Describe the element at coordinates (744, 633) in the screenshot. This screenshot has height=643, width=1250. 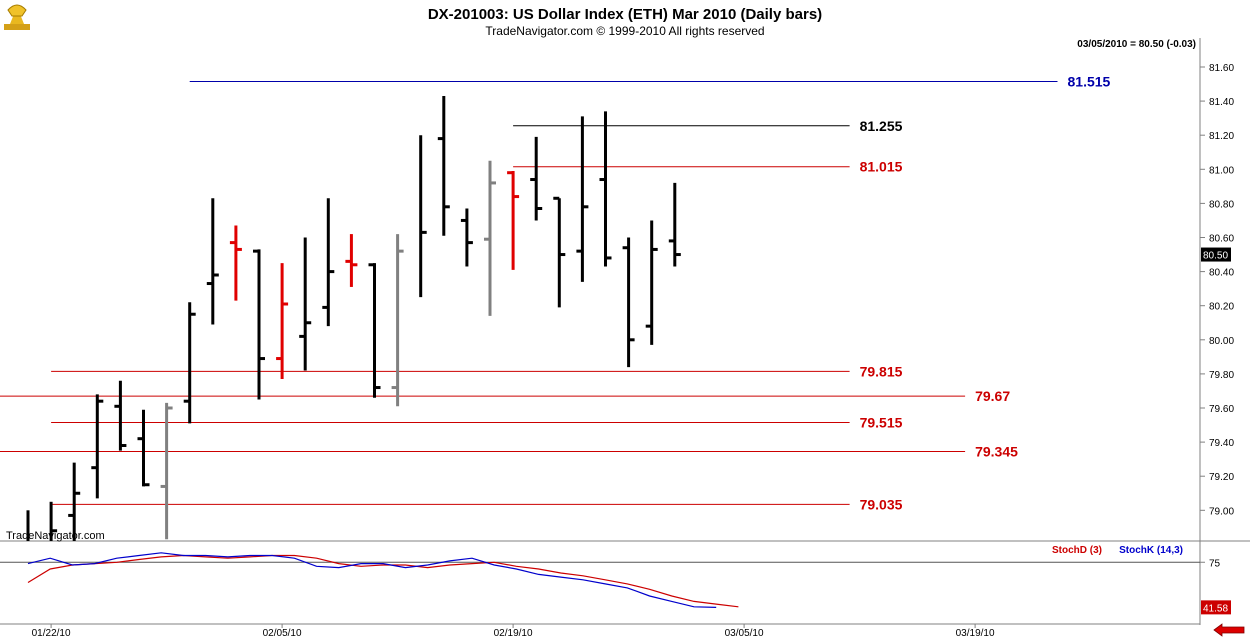
I see `x-tick-label: 03/05/10` at that location.